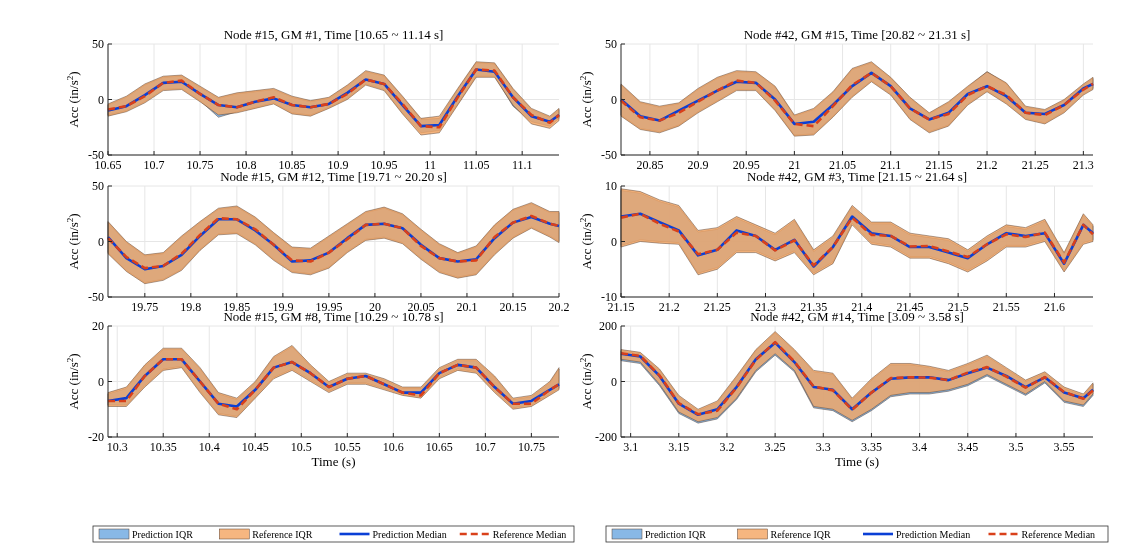  Describe the element at coordinates (650, 165) in the screenshot. I see `x-tick-label: 20.85` at that location.